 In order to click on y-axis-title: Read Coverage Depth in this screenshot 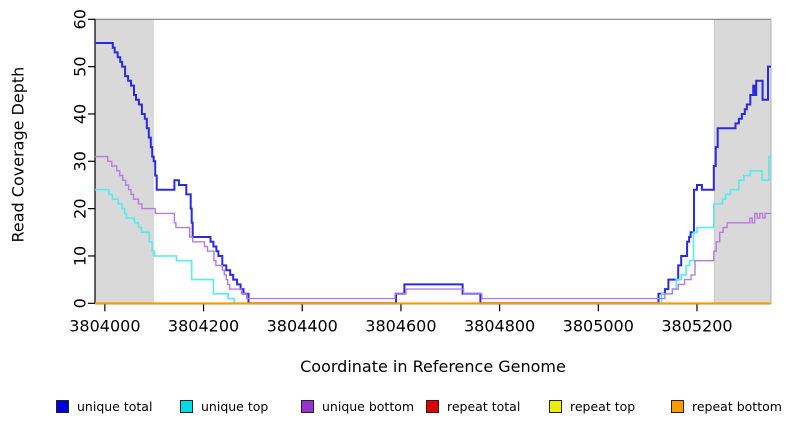, I will do `click(18, 154)`.